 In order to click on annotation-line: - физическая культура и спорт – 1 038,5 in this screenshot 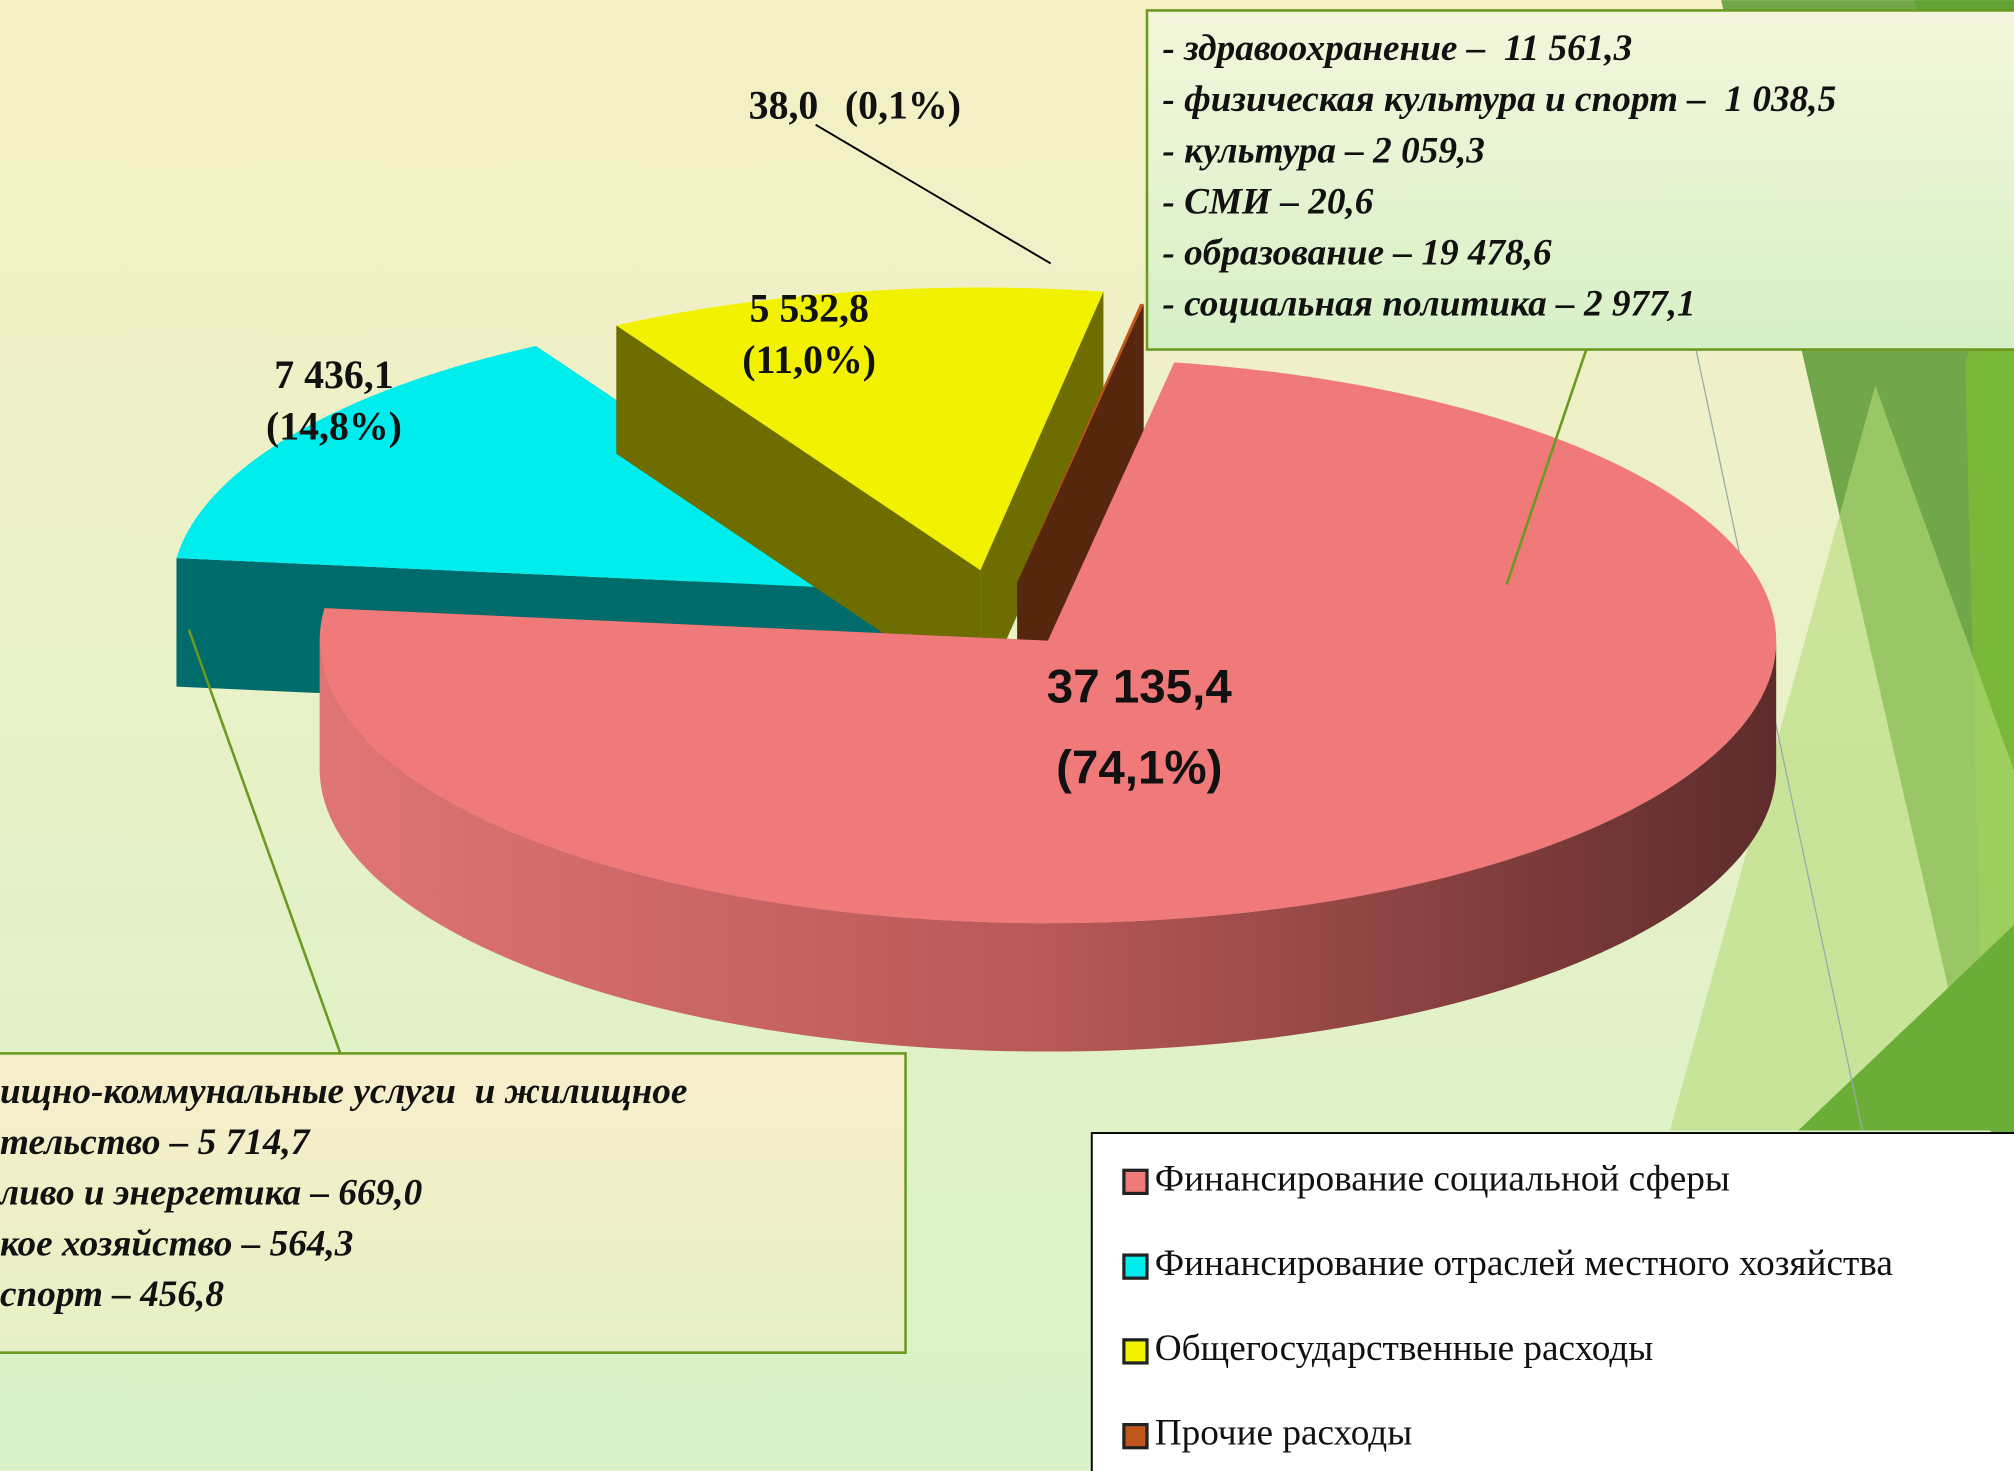, I will do `click(1499, 99)`.